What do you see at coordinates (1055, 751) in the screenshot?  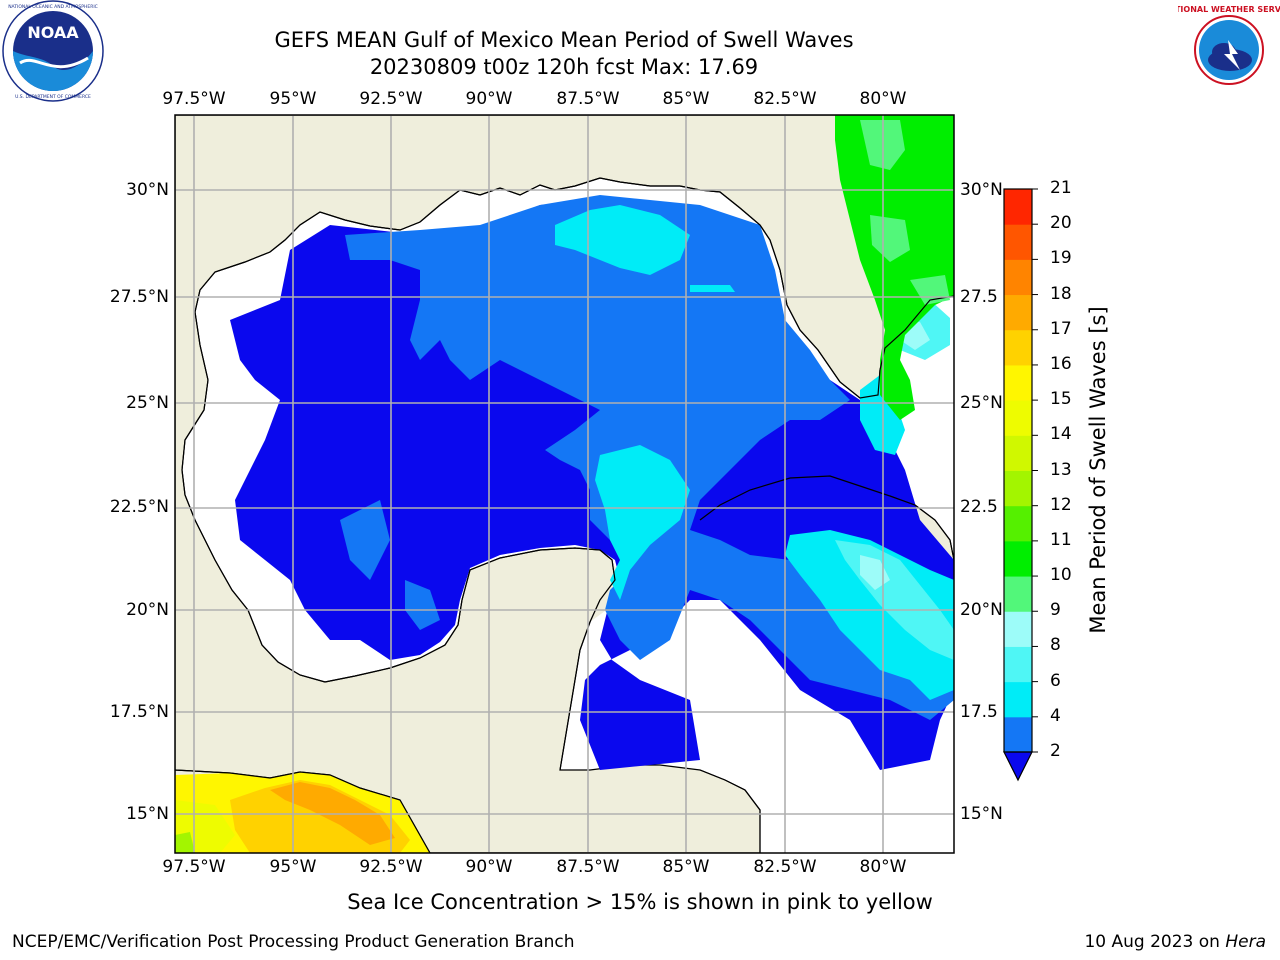 I see `colorbar-tick-label: 2` at bounding box center [1055, 751].